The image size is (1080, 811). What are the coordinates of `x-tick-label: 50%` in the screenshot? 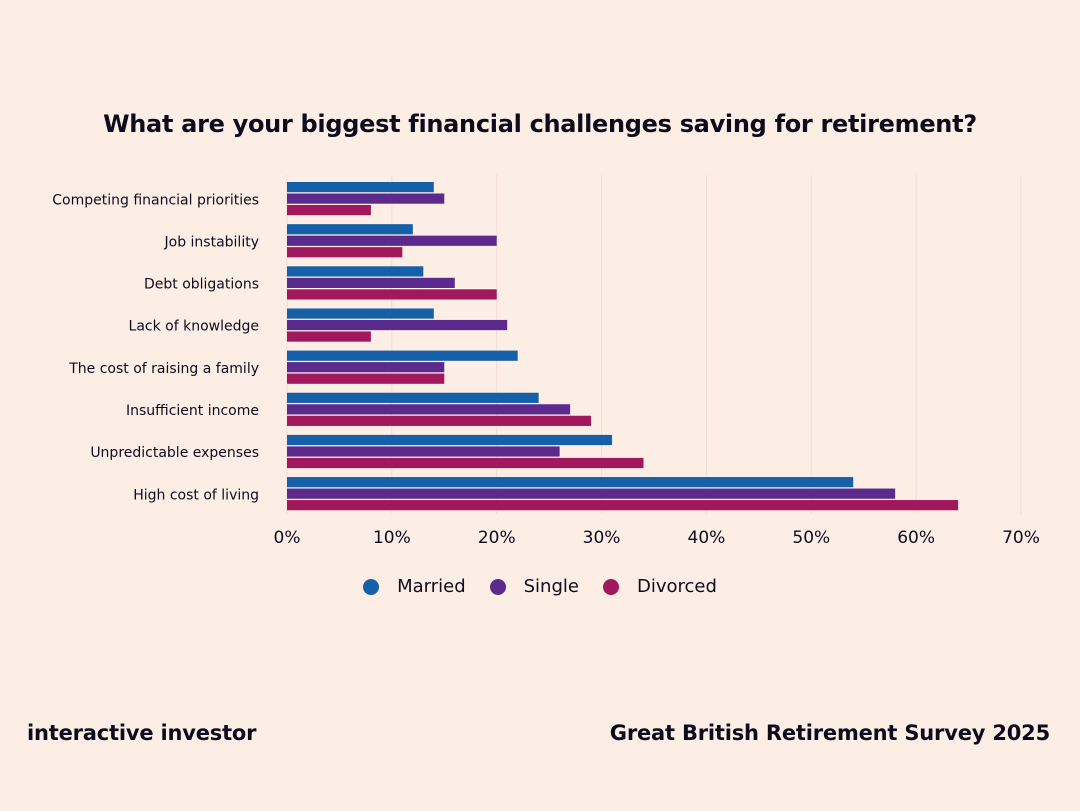 It's located at (811, 538).